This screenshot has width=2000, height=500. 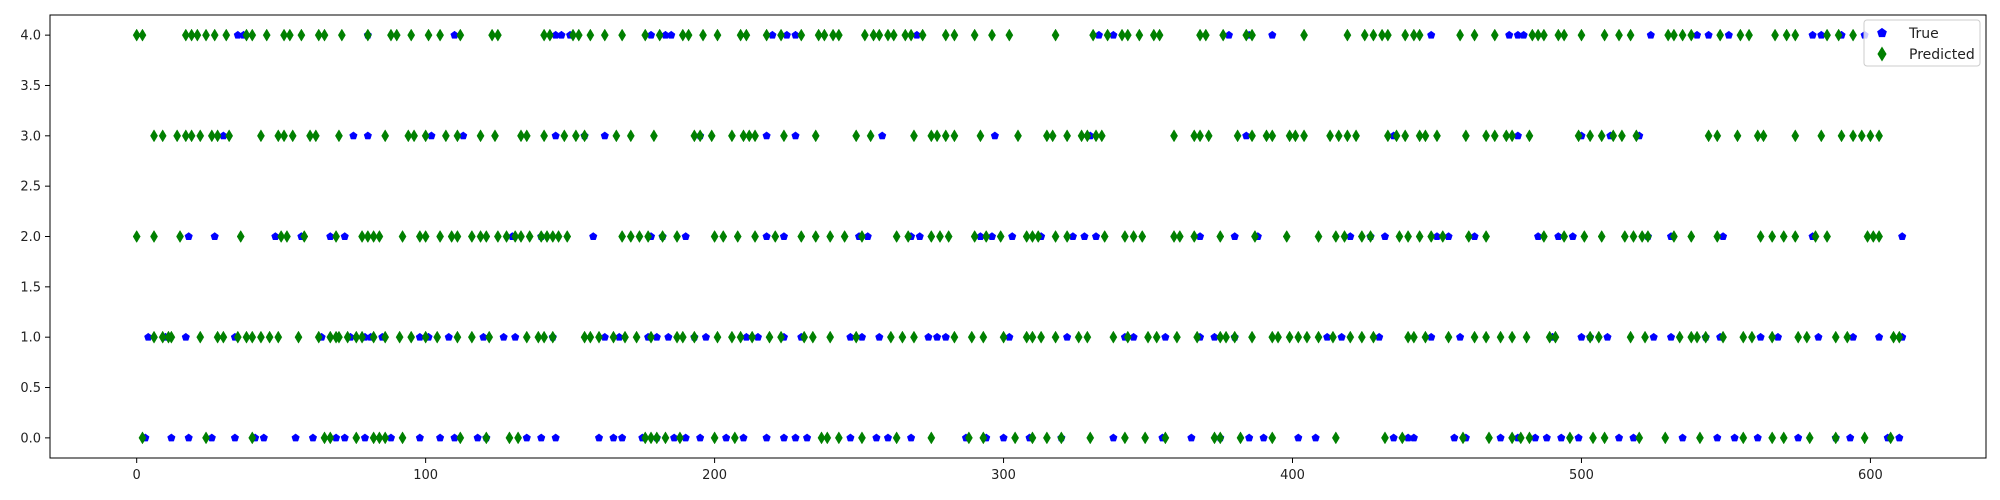 I want to click on y-tick-label: 4.0, so click(x=30, y=36).